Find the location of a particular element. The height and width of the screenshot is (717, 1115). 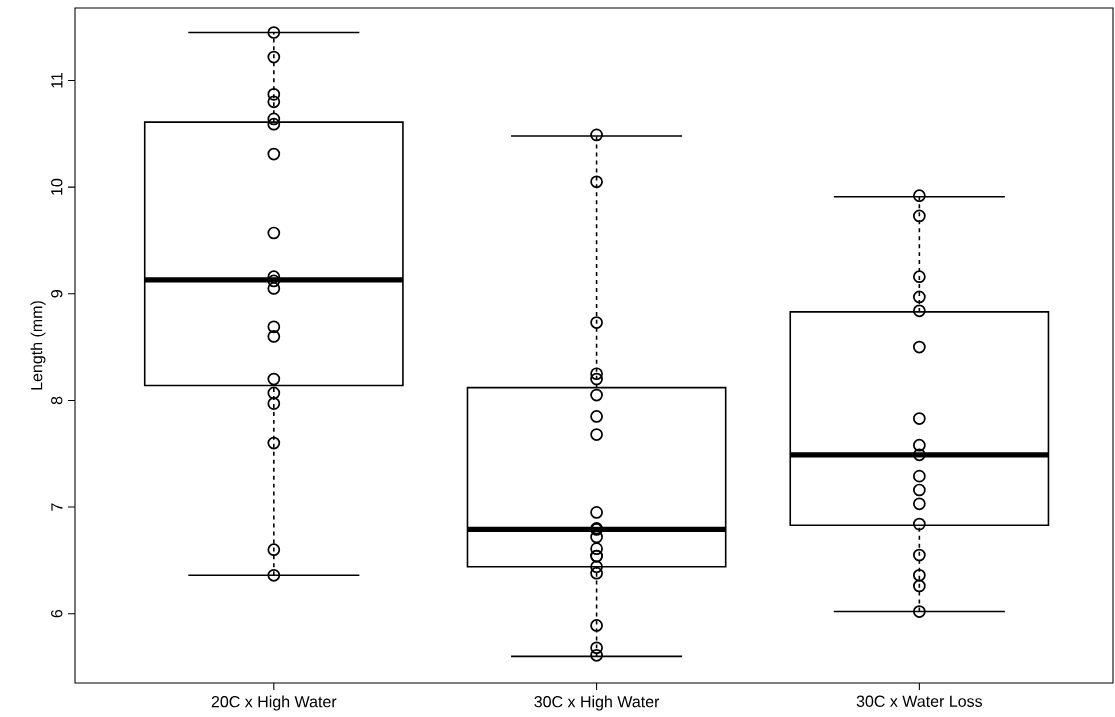

y-tick-label: 8 is located at coordinates (57, 400).